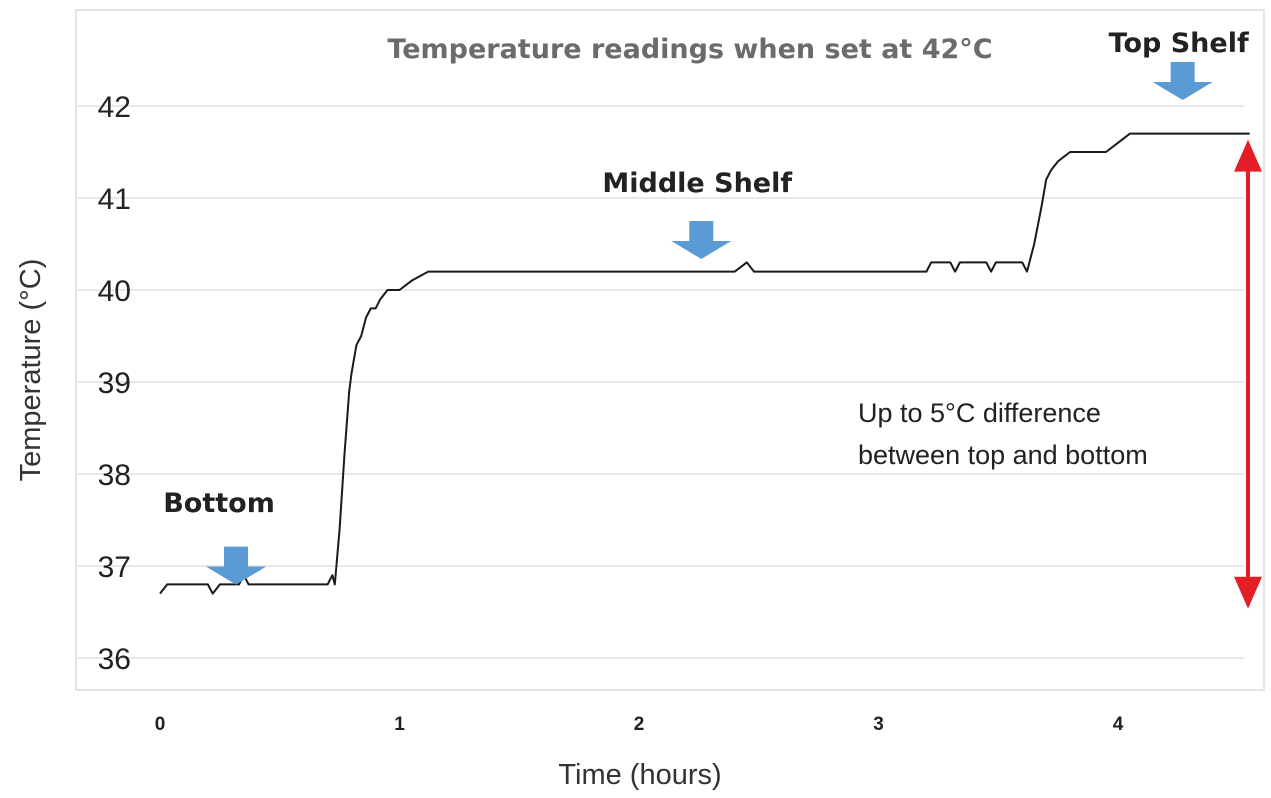 The image size is (1271, 798). I want to click on range-arrow-head-bottom, so click(1248, 592).